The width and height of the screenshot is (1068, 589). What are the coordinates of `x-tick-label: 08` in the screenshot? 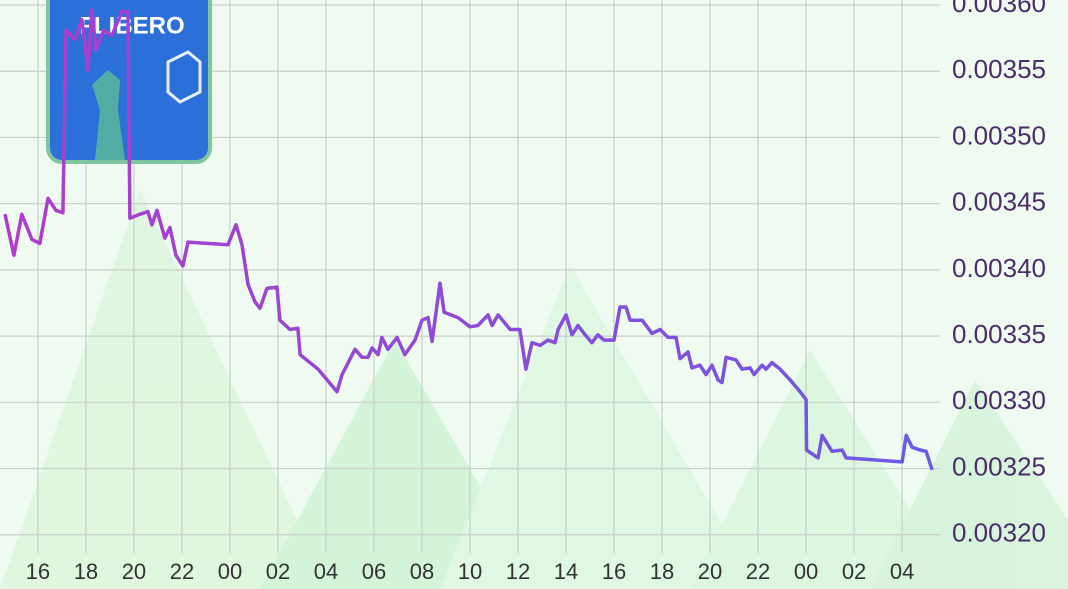 It's located at (422, 571).